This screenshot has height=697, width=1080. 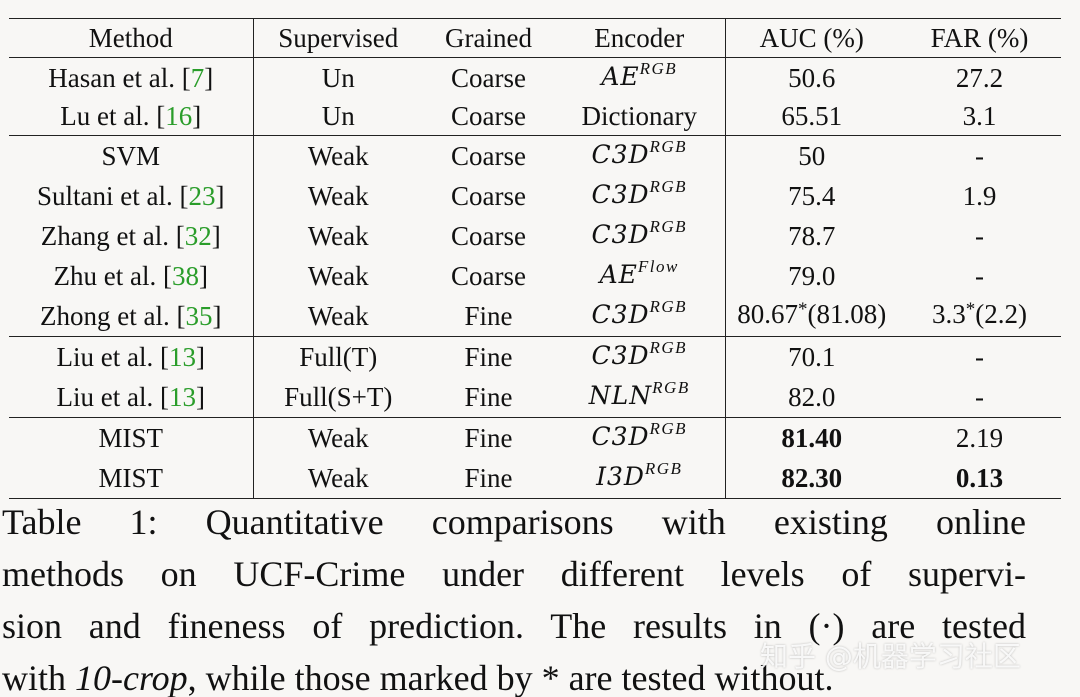 What do you see at coordinates (39, 677) in the screenshot?
I see `caption-text: with` at bounding box center [39, 677].